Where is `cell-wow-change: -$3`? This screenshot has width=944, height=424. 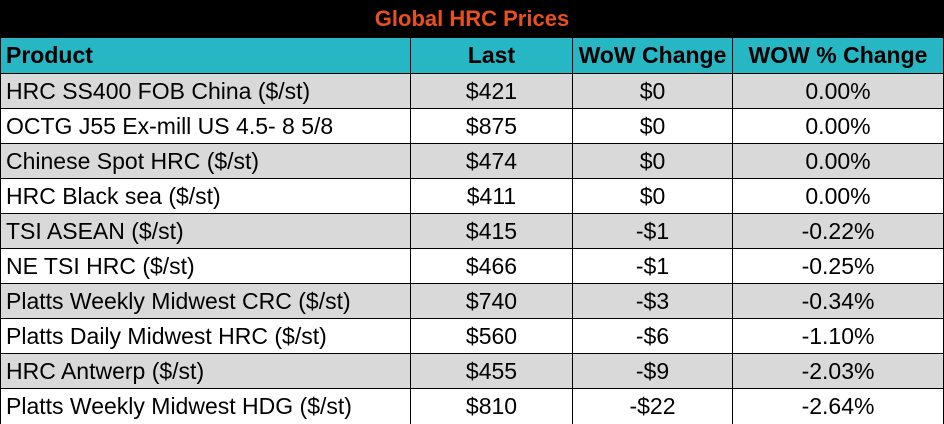
cell-wow-change: -$3 is located at coordinates (653, 301).